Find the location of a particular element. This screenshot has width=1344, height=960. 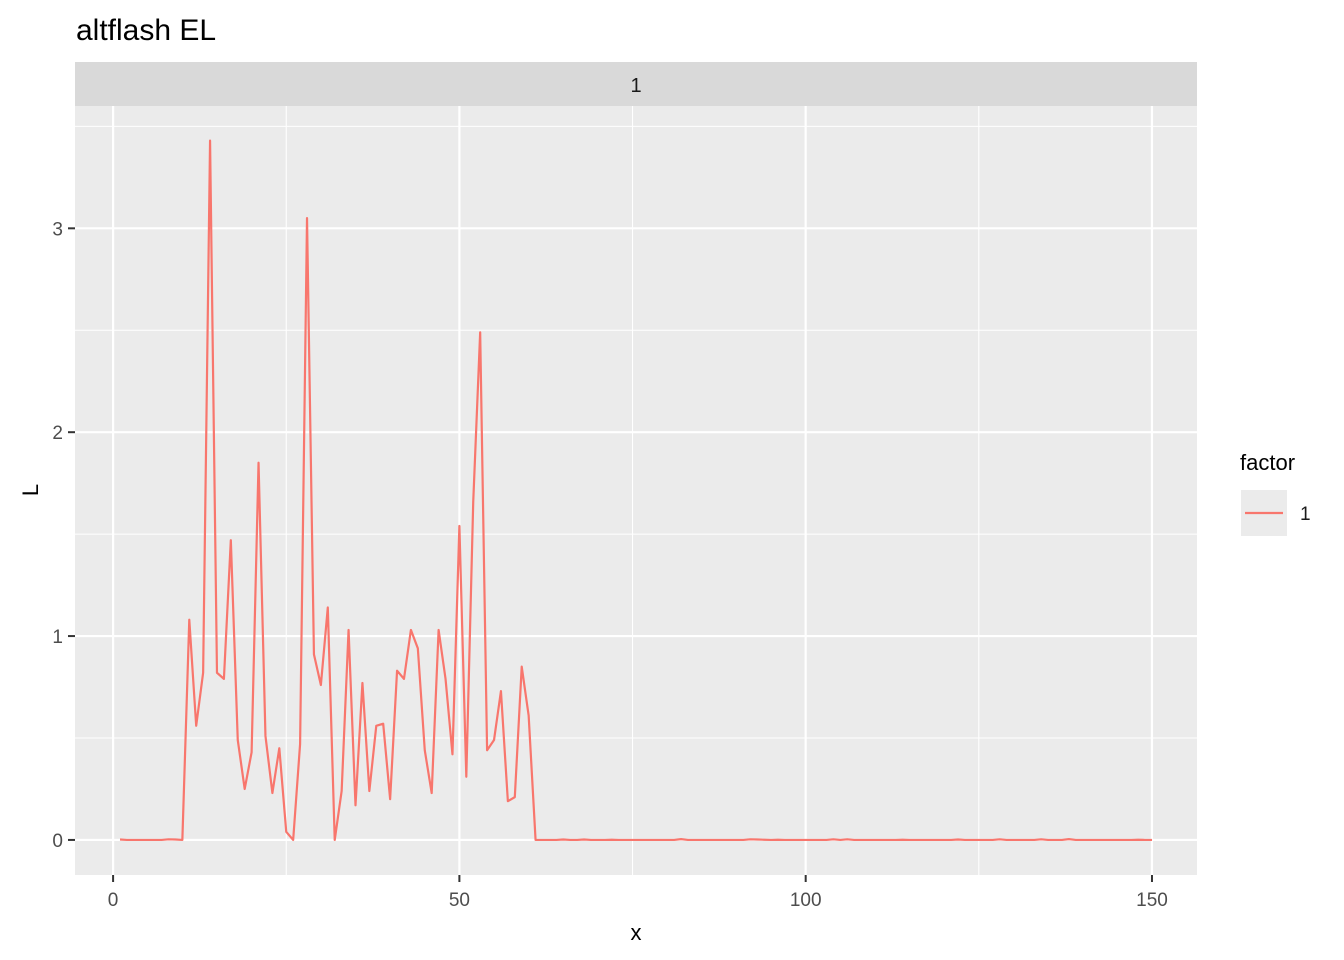

x-axis: 0 50 100 150 is located at coordinates (638, 893).